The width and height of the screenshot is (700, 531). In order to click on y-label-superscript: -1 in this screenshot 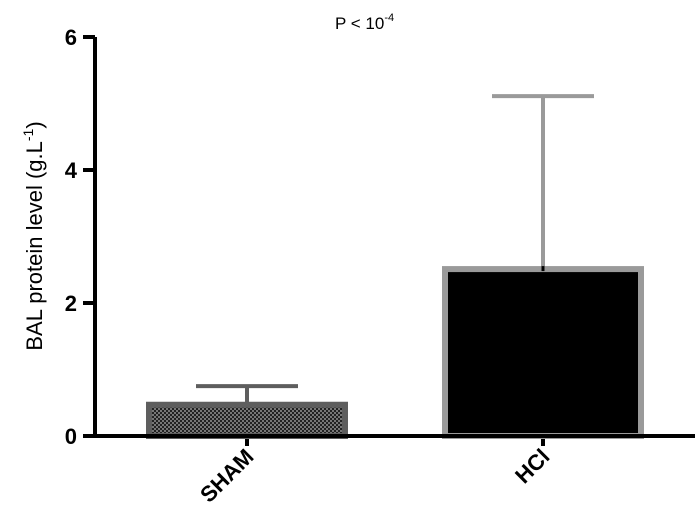, I will do `click(28, 134)`.